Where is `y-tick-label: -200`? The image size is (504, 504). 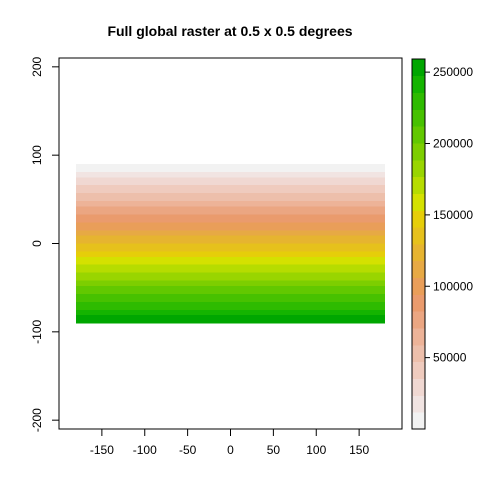 y-tick-label: -200 is located at coordinates (37, 420).